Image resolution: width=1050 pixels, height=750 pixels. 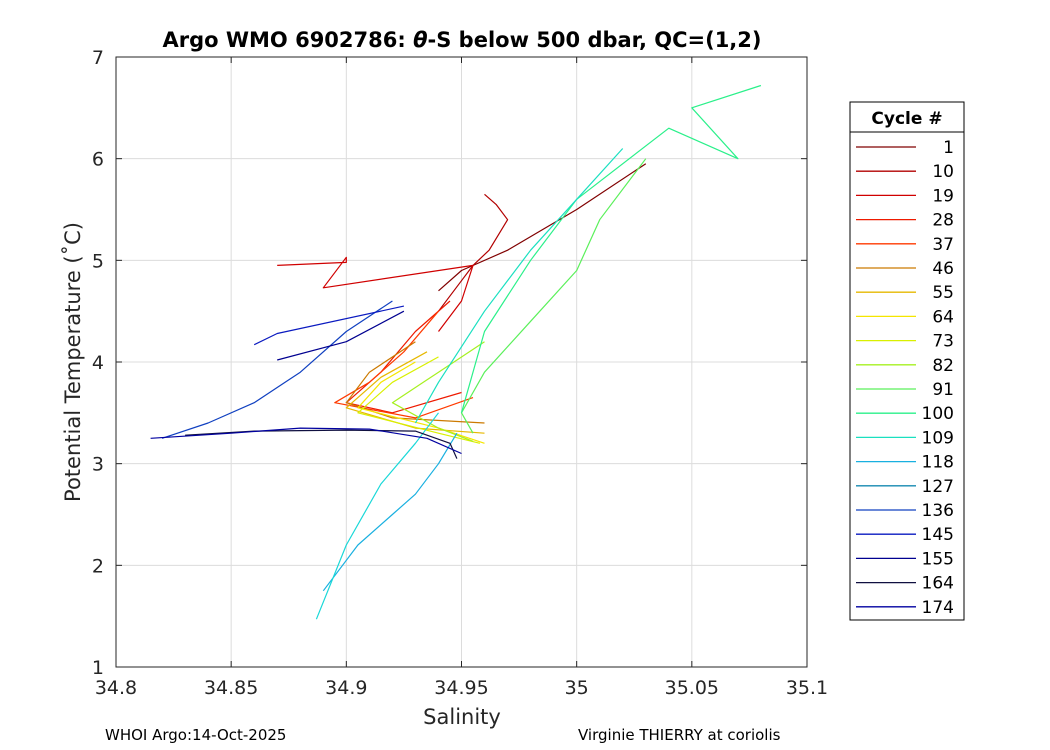 I want to click on y-tick-label: 2, so click(x=98, y=566).